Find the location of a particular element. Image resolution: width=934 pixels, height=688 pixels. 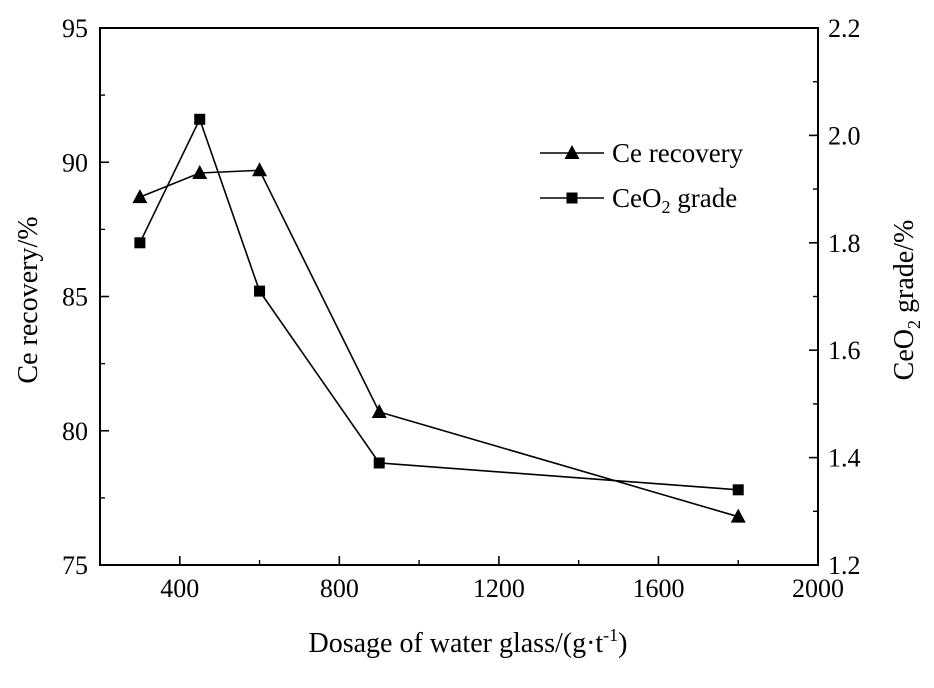

x-axis-title: Dosage of water glass/(g·t-1) is located at coordinates (467, 642).